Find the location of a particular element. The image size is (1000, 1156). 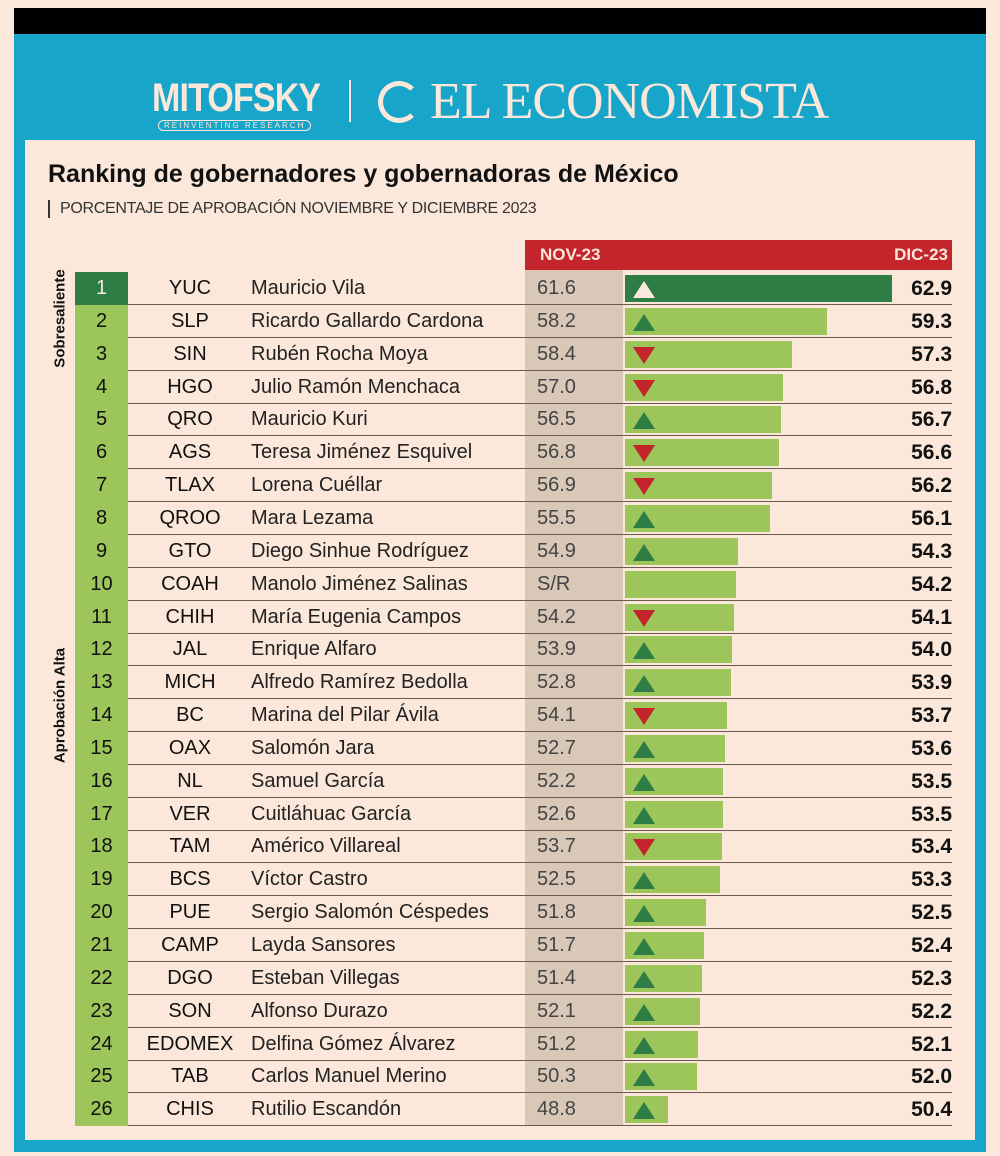

governor-name: Lorena Cuéllar is located at coordinates (317, 485).